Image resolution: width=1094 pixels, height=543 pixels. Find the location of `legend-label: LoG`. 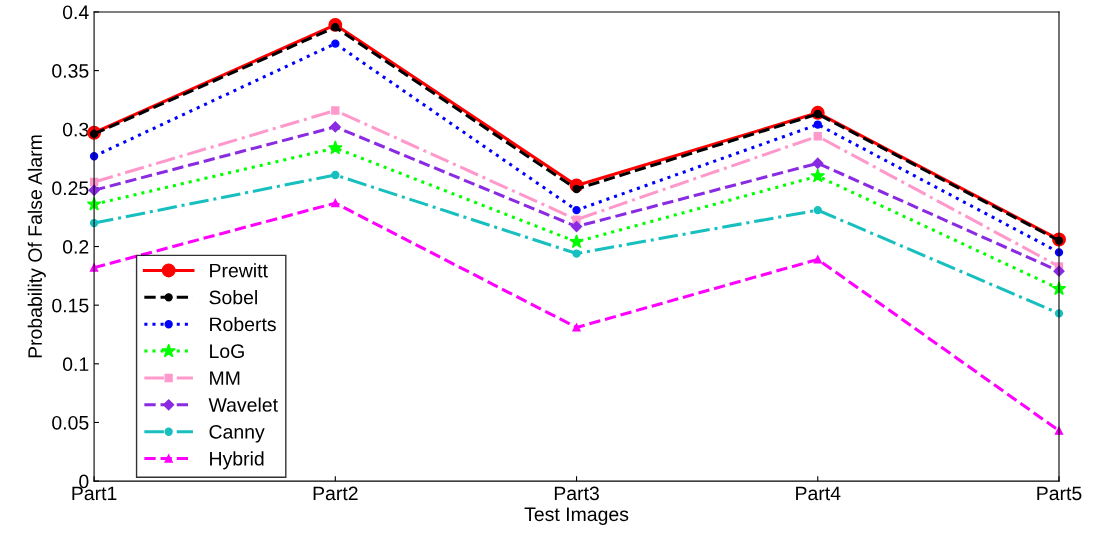

legend-label: LoG is located at coordinates (227, 351).